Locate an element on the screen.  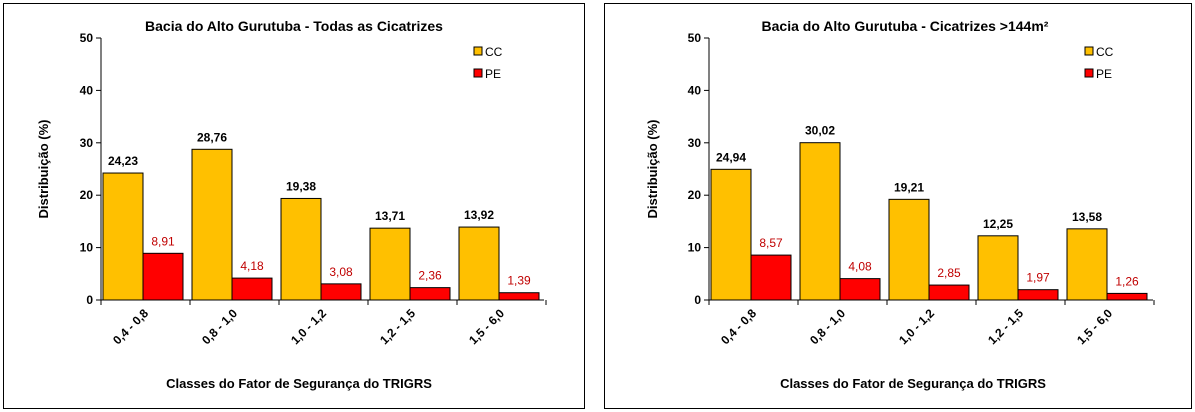
data-label-pe: 3,08 is located at coordinates (341, 272).